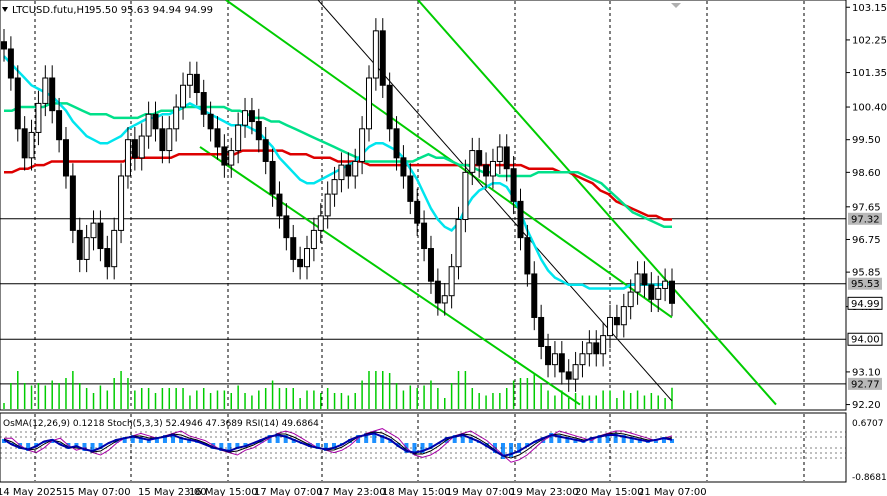  Describe the element at coordinates (96, 491) in the screenshot. I see `time-axis-label: 15 May 07:00` at that location.